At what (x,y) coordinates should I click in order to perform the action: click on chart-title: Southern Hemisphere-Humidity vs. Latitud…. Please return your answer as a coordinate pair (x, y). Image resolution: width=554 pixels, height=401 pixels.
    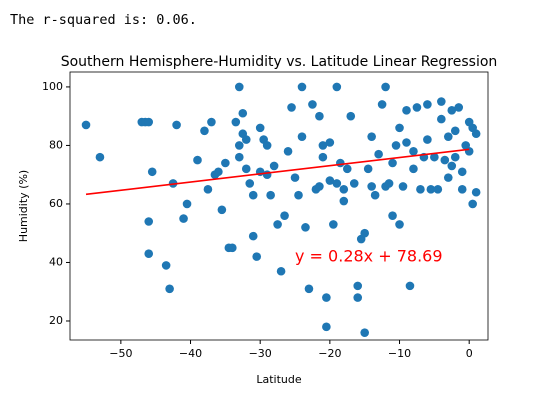
    Looking at the image, I should click on (279, 62).